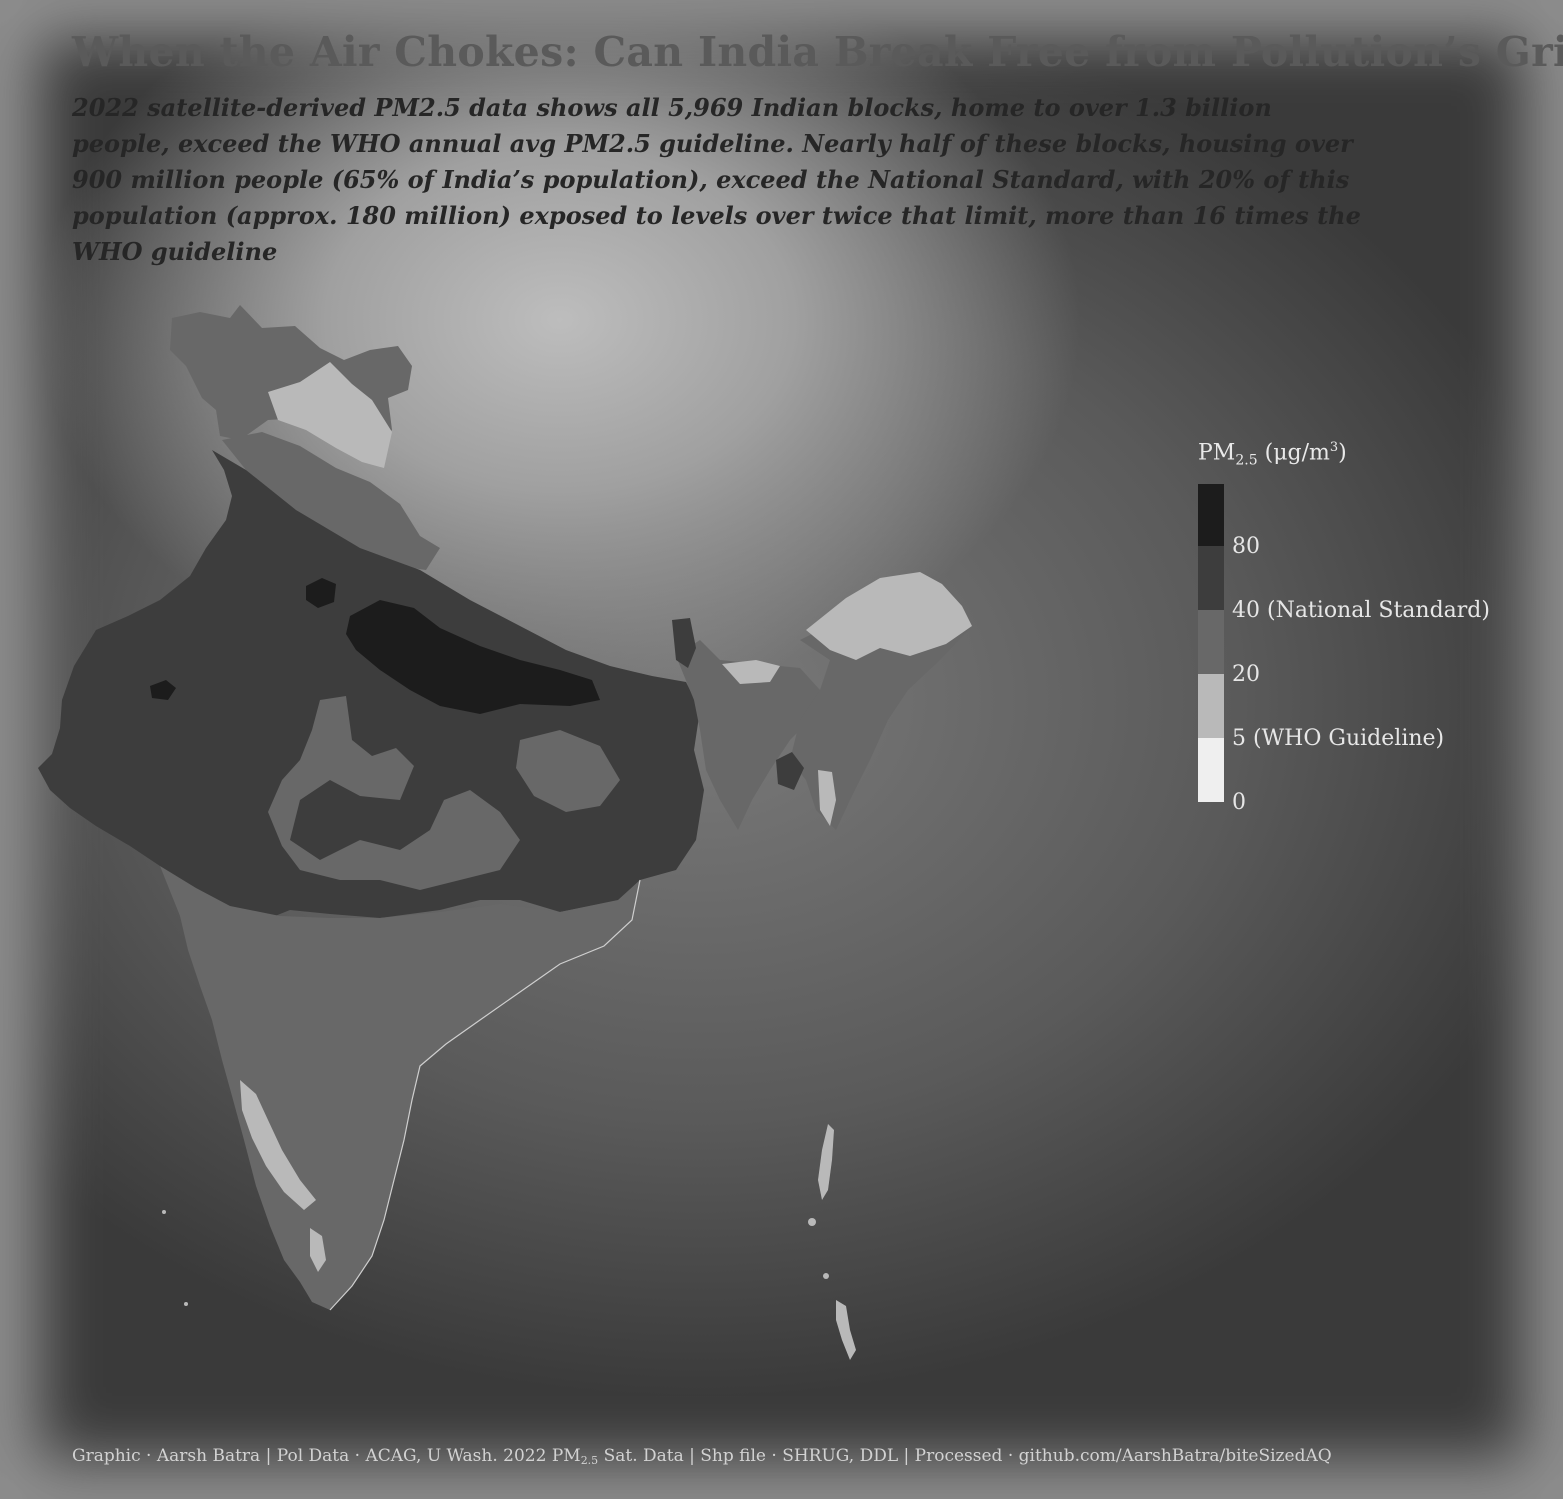 The image size is (1563, 1499). What do you see at coordinates (394, 793) in the screenshot?
I see `region-central-patches` at bounding box center [394, 793].